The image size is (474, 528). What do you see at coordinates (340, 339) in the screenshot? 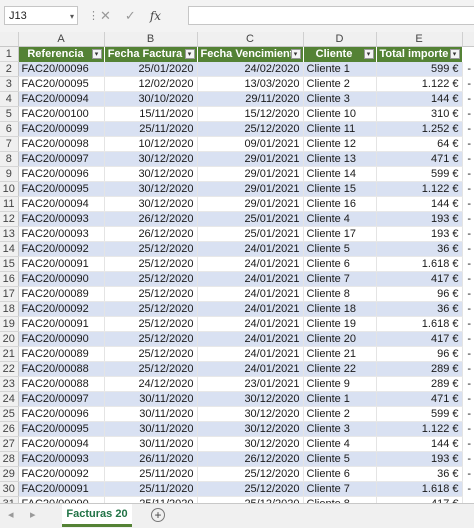
I see `cell-cliente: Cliente 20` at bounding box center [340, 339].